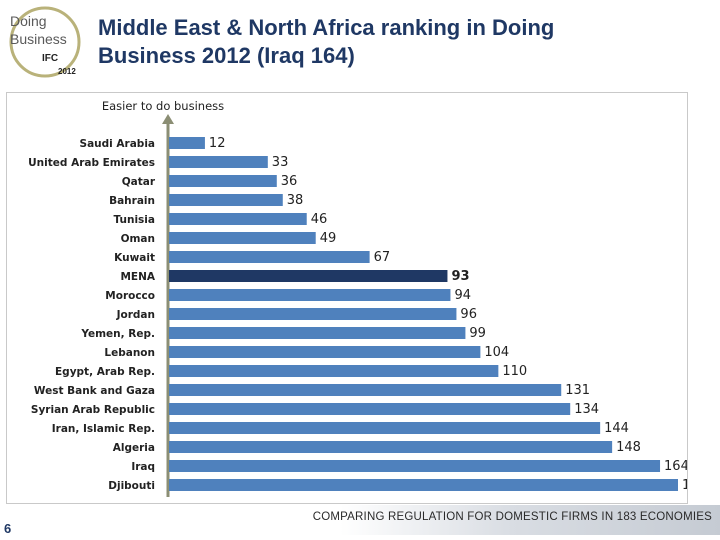 The image size is (720, 540). Describe the element at coordinates (129, 353) in the screenshot. I see `category-label: Lebanon` at that location.